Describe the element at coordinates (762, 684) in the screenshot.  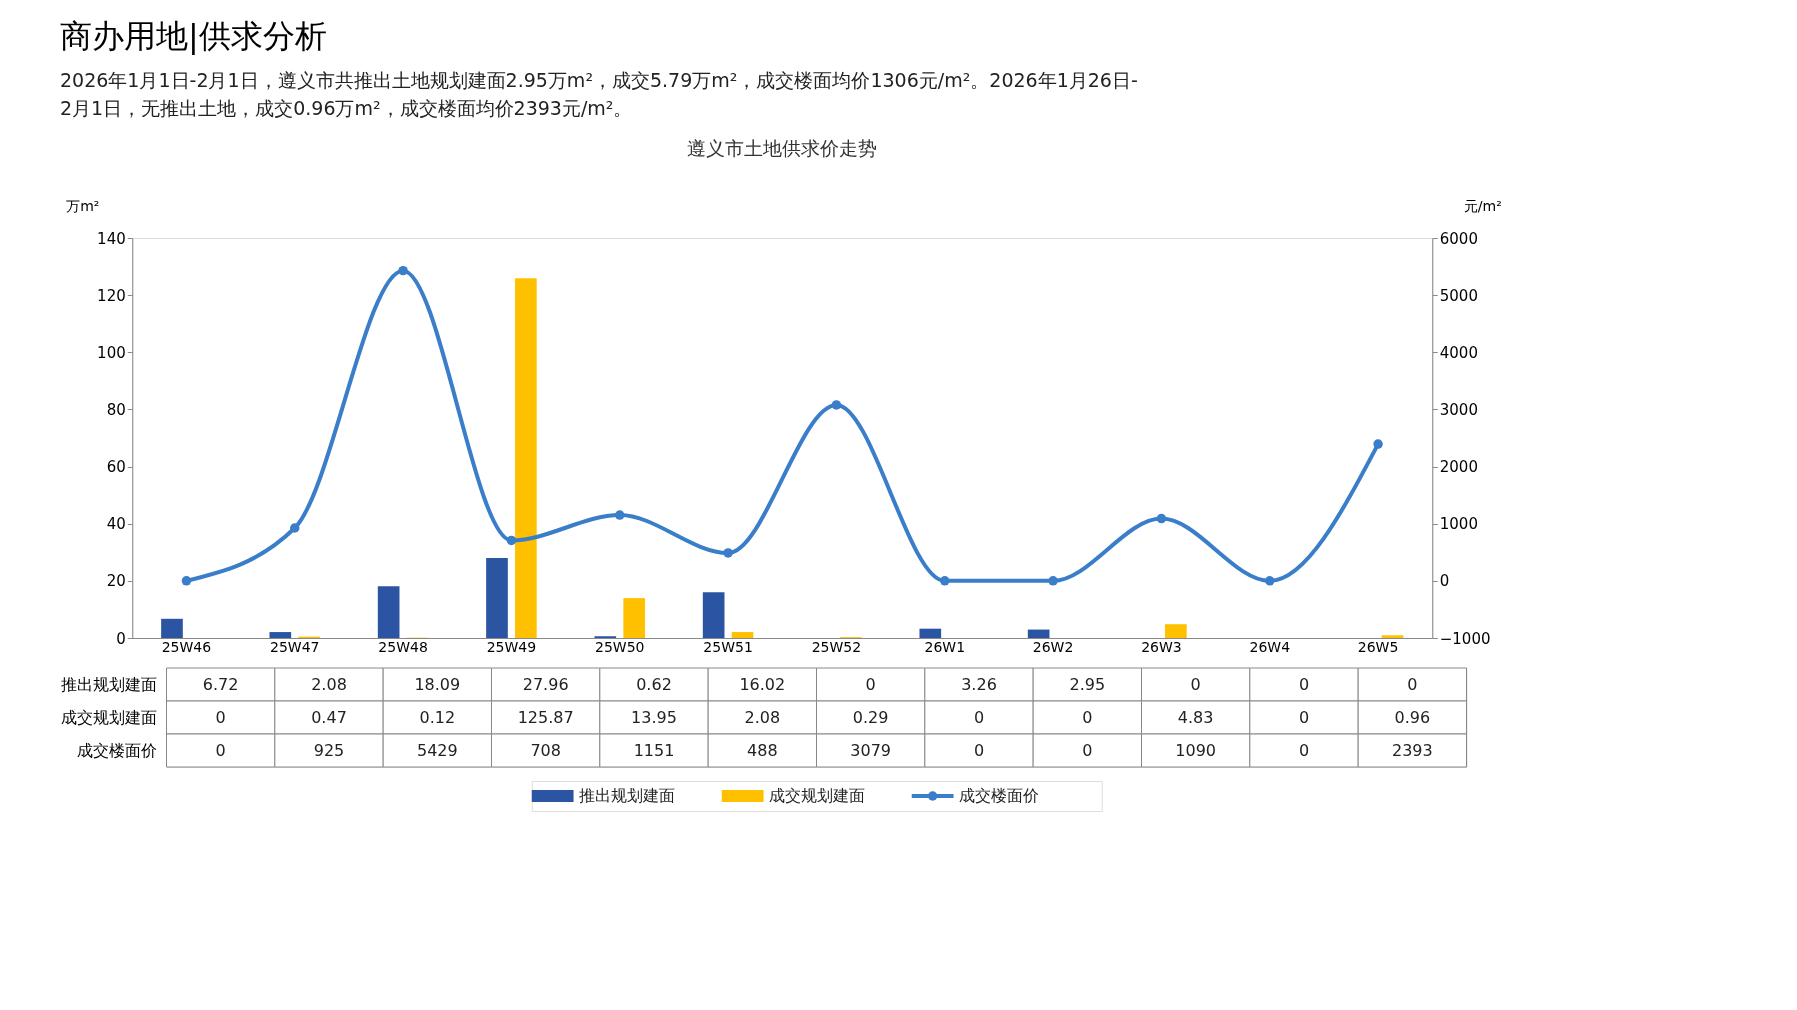
I see `data-label: 16.02` at that location.